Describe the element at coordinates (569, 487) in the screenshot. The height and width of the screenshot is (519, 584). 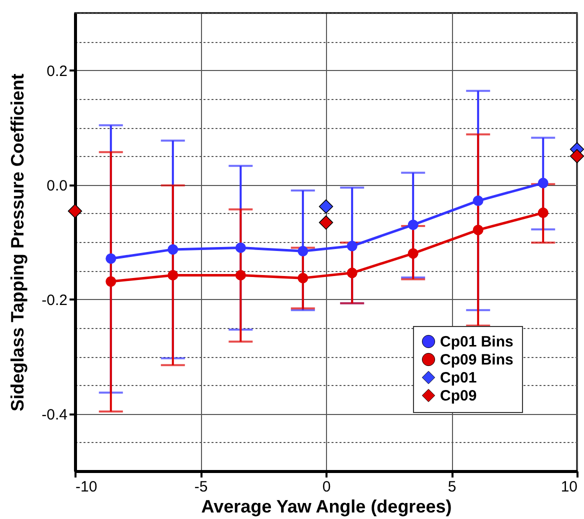
I see `x-tick-label: 10` at that location.